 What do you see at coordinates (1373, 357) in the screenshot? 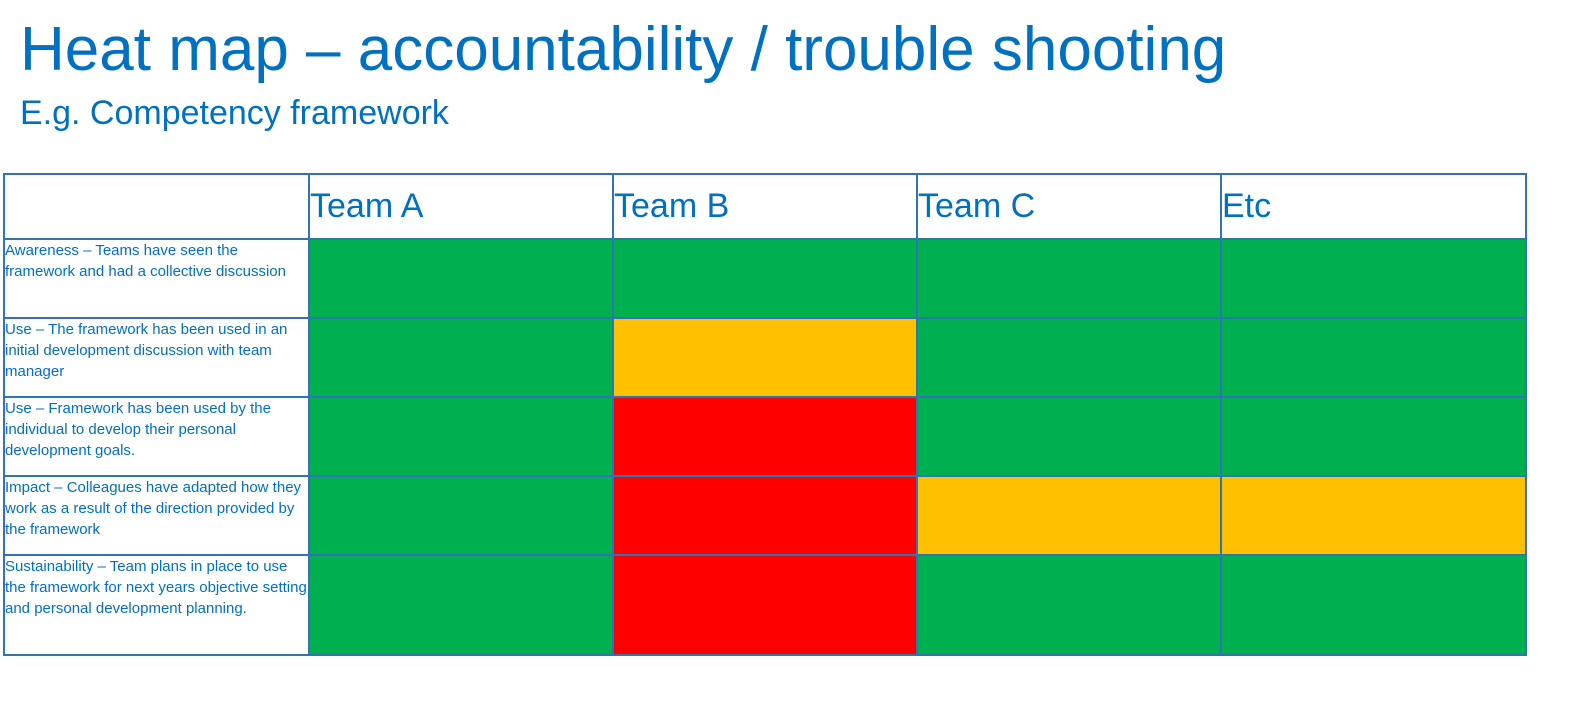
I see `heat-cell-use-initial-etc` at bounding box center [1373, 357].